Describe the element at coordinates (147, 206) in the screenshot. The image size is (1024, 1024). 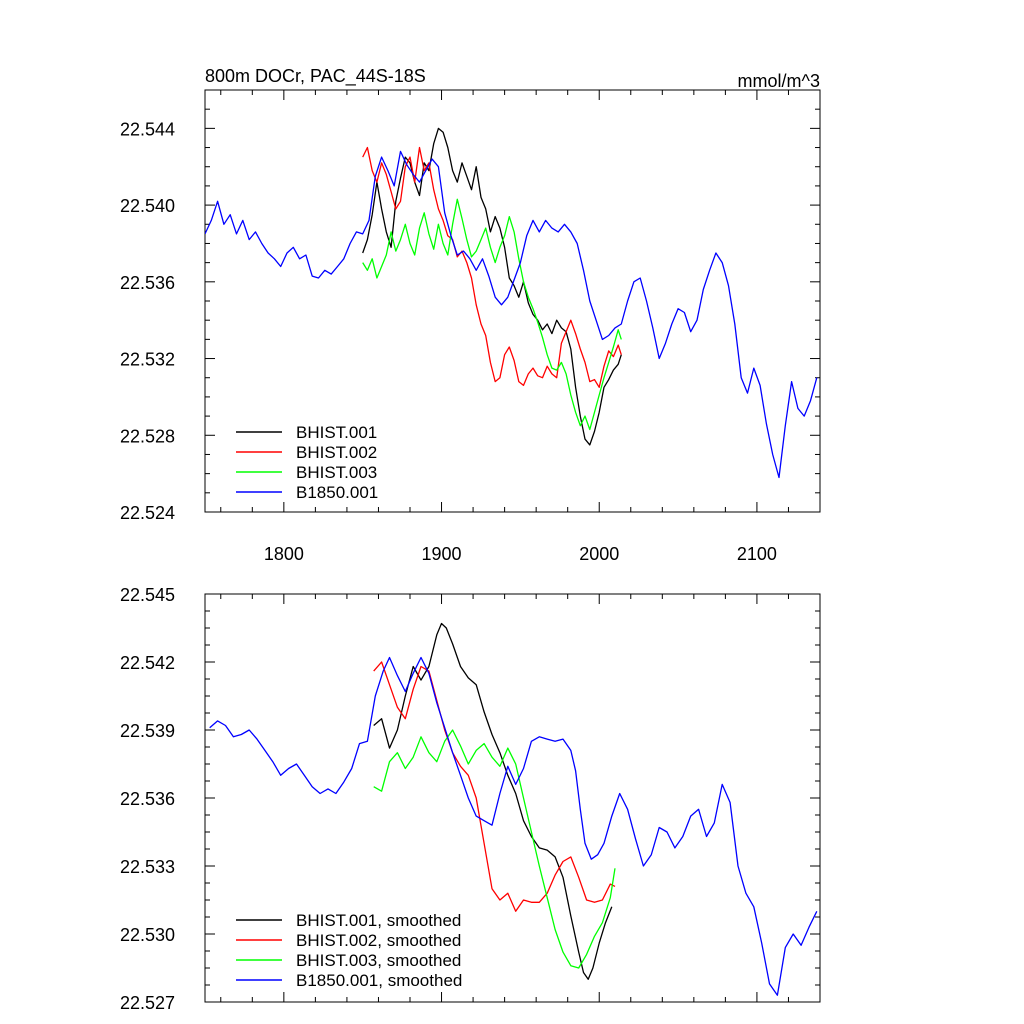
I see `y-tick-label: 22.540` at that location.